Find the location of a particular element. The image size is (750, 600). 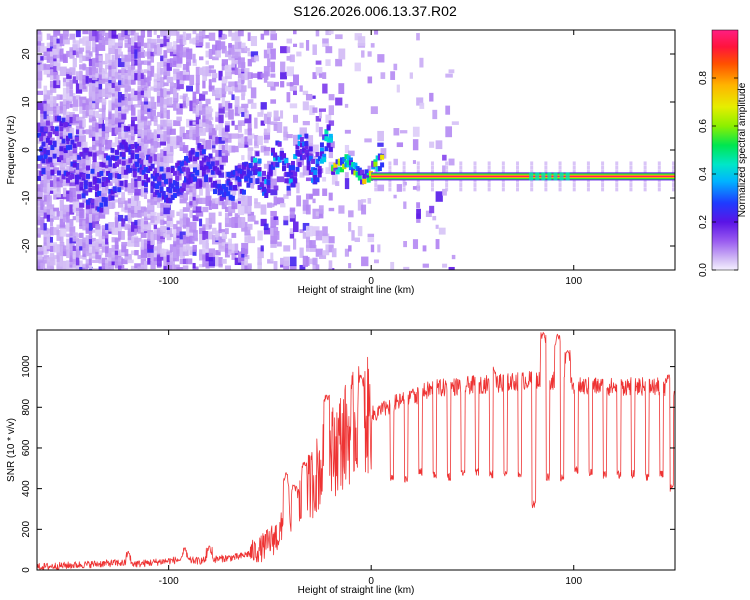

spectrogram-ylabel: Frequency (Hz) is located at coordinates (11, 150).